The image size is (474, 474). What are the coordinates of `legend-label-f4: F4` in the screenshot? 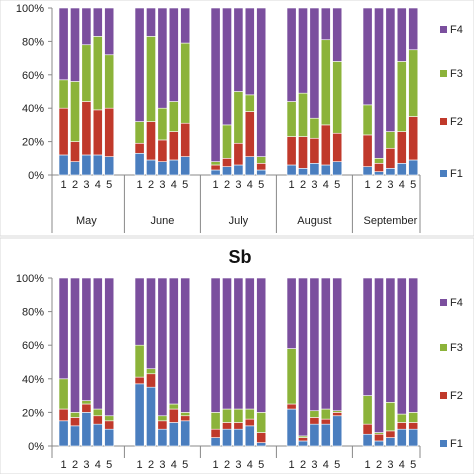 It's located at (456, 30).